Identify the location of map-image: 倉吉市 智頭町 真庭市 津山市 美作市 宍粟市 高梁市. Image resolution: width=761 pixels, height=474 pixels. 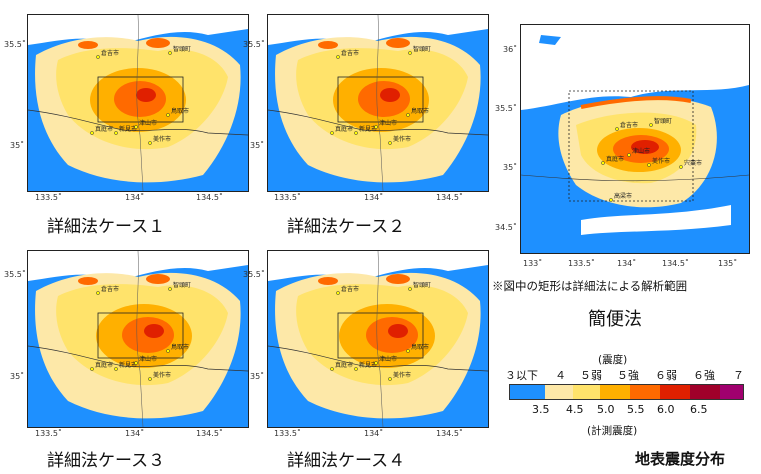
(635, 139).